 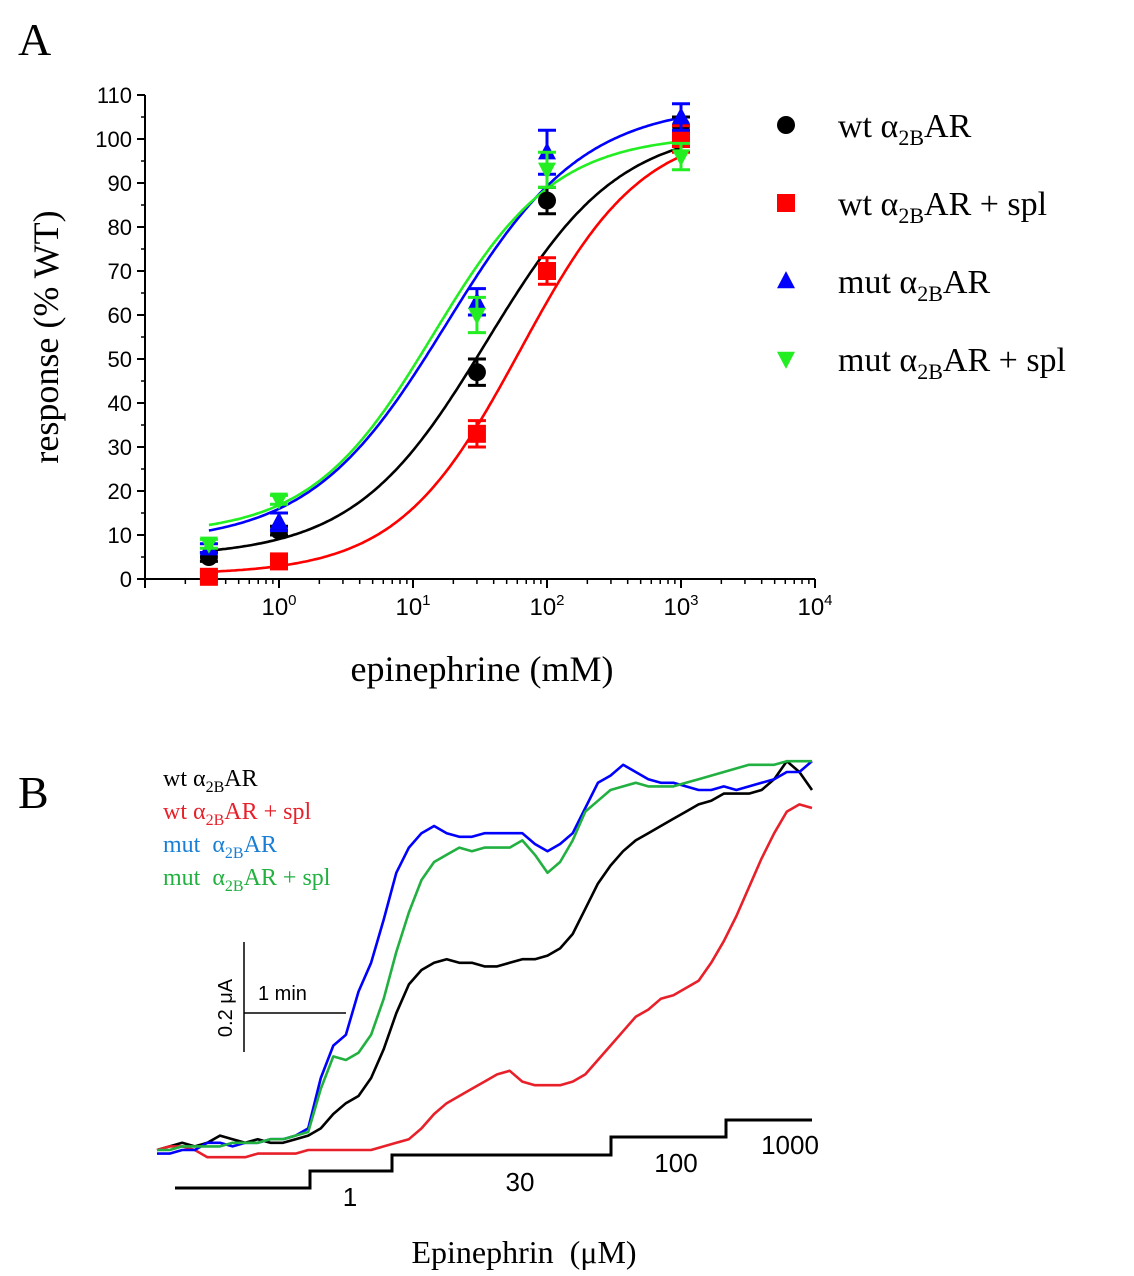 What do you see at coordinates (120, 535) in the screenshot?
I see `y-tick-label: 10` at bounding box center [120, 535].